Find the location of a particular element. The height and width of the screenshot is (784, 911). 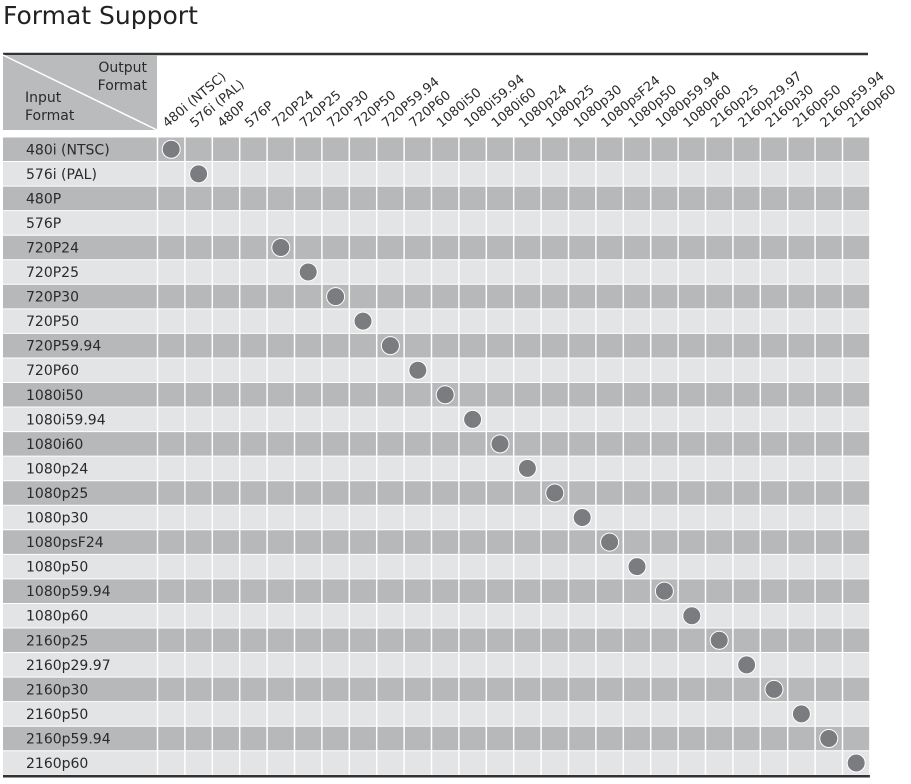

corner-input: Format is located at coordinates (50, 116).